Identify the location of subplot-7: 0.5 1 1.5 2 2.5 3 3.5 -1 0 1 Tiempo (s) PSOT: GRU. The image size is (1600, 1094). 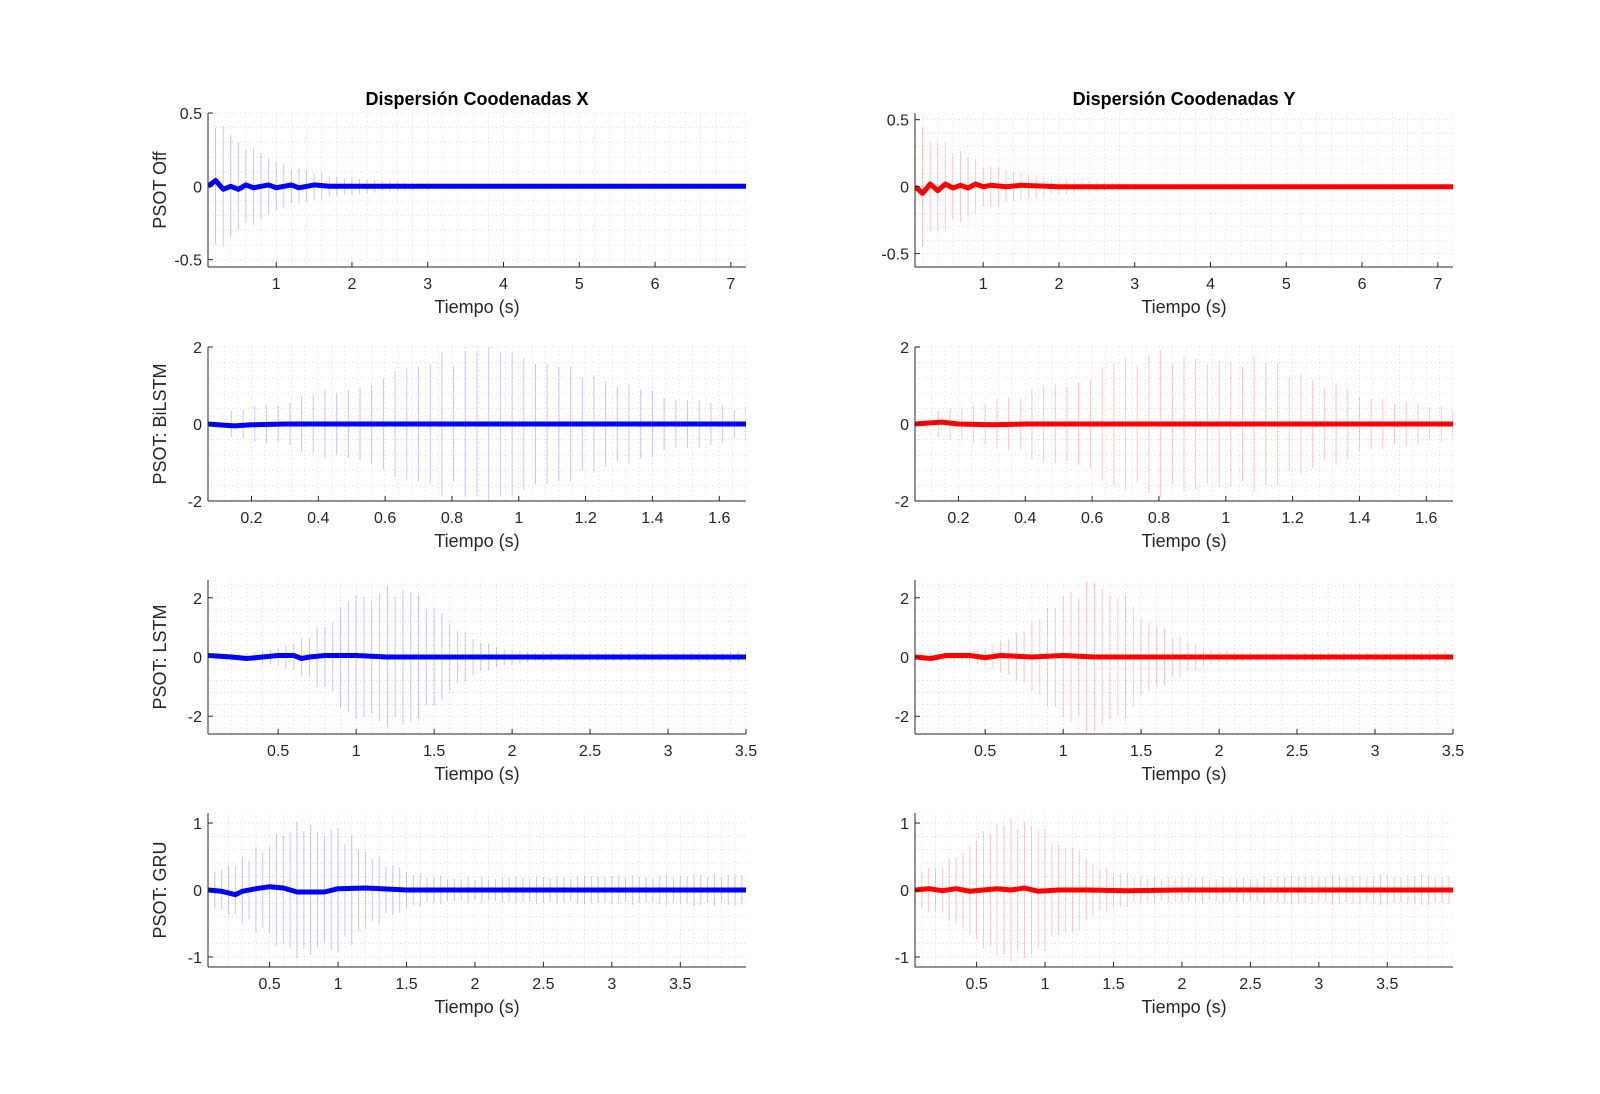
(448, 915).